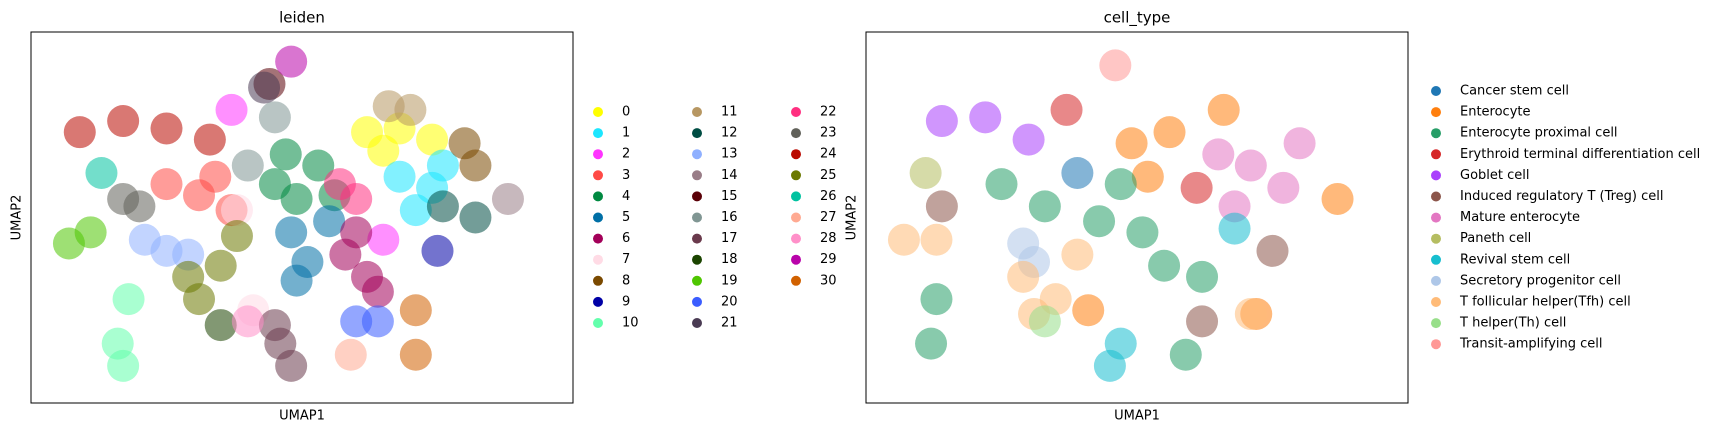 Image resolution: width=1725 pixels, height=431 pixels. I want to click on legend-label: 15, so click(729, 196).